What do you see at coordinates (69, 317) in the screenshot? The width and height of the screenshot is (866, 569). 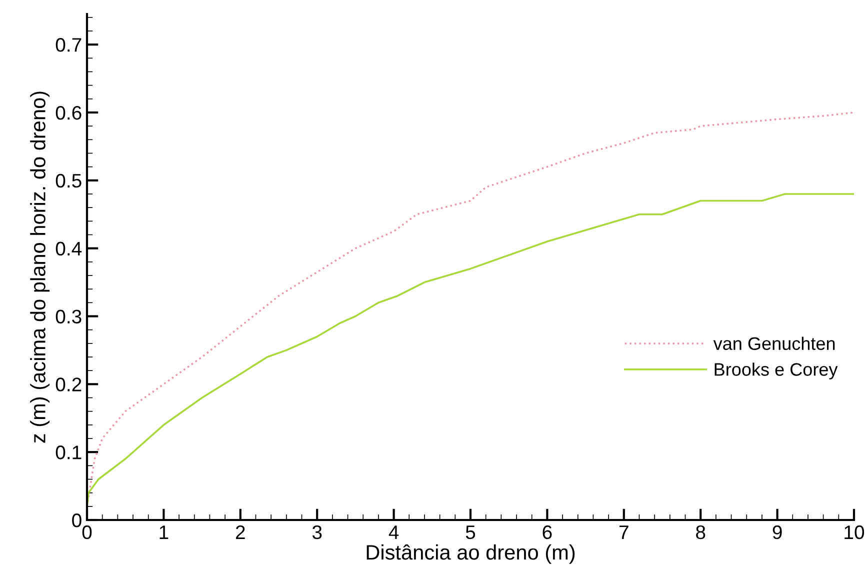 I see `y-tick-label: 0.3` at bounding box center [69, 317].